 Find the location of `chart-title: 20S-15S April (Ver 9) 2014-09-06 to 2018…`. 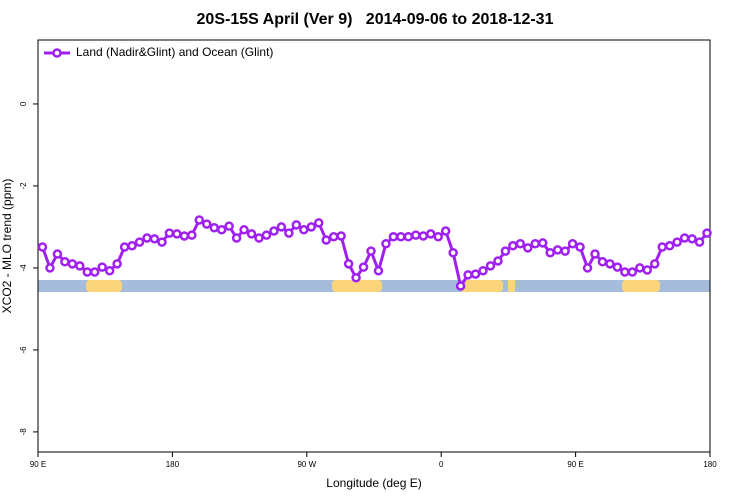

chart-title: 20S-15S April (Ver 9) 2014-09-06 to 2018… is located at coordinates (375, 19).